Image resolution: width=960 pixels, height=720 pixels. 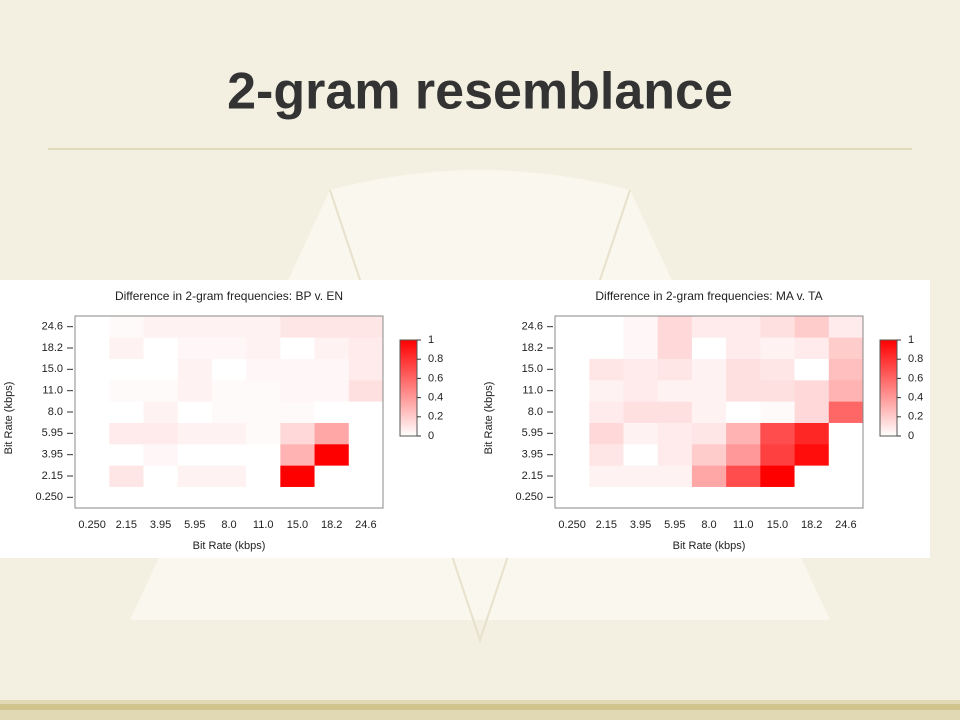 I want to click on y-tick-label: 3.95, so click(x=532, y=455).